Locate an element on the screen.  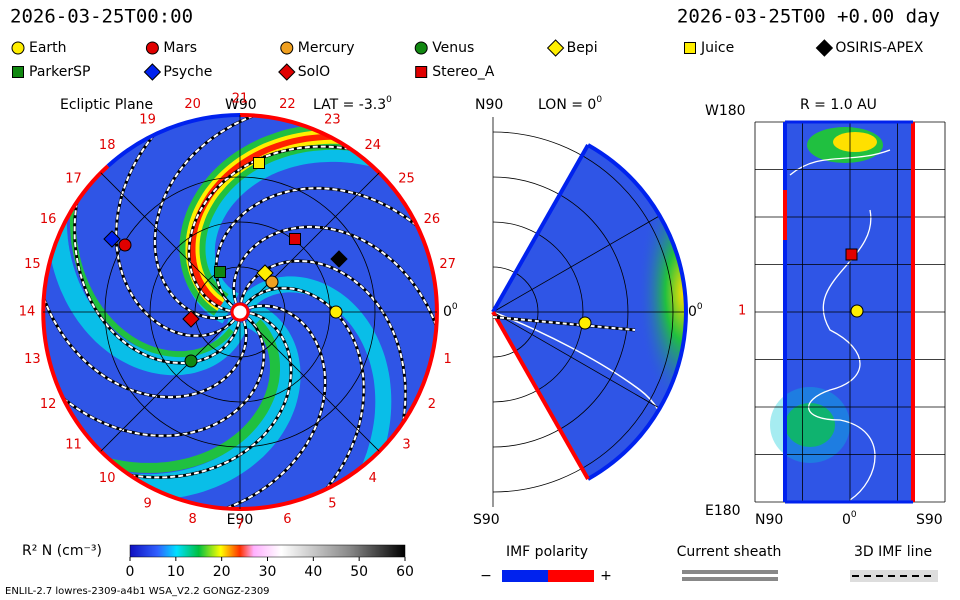
imf-title: IMF polarity is located at coordinates (547, 552).